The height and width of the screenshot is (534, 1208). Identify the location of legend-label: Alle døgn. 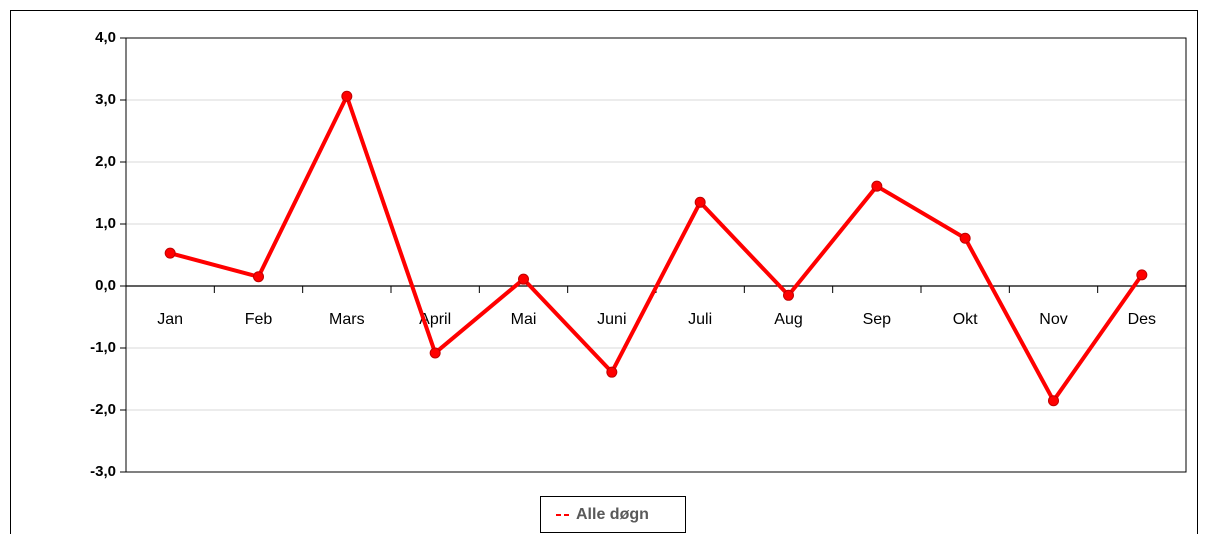
(612, 514).